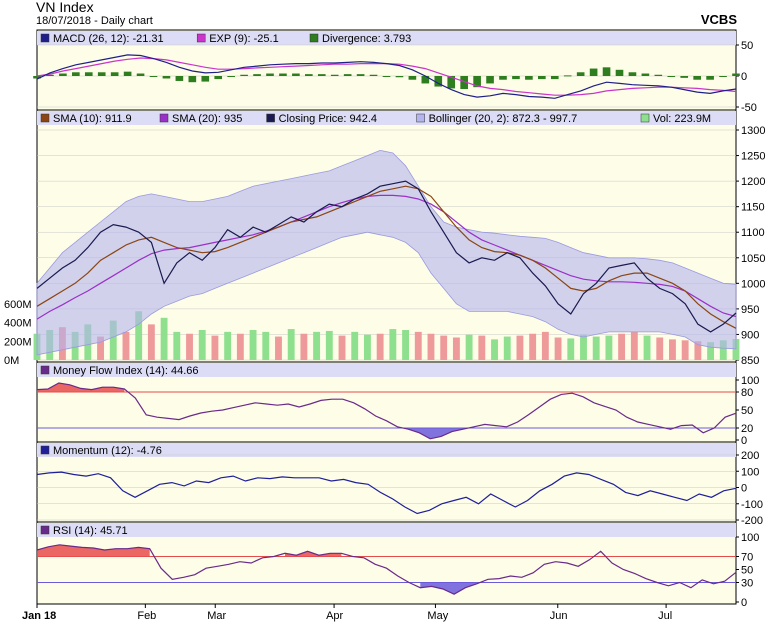 The image size is (769, 631). Describe the element at coordinates (146, 616) in the screenshot. I see `x-tick-label: Feb` at that location.